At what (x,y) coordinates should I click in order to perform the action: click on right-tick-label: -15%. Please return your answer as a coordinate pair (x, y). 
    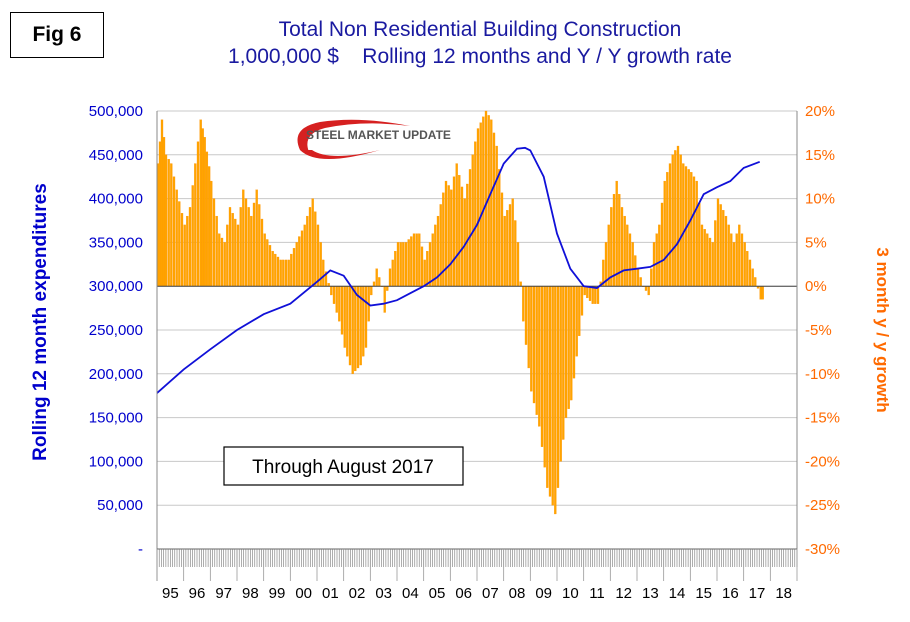
    Looking at the image, I should click on (822, 418).